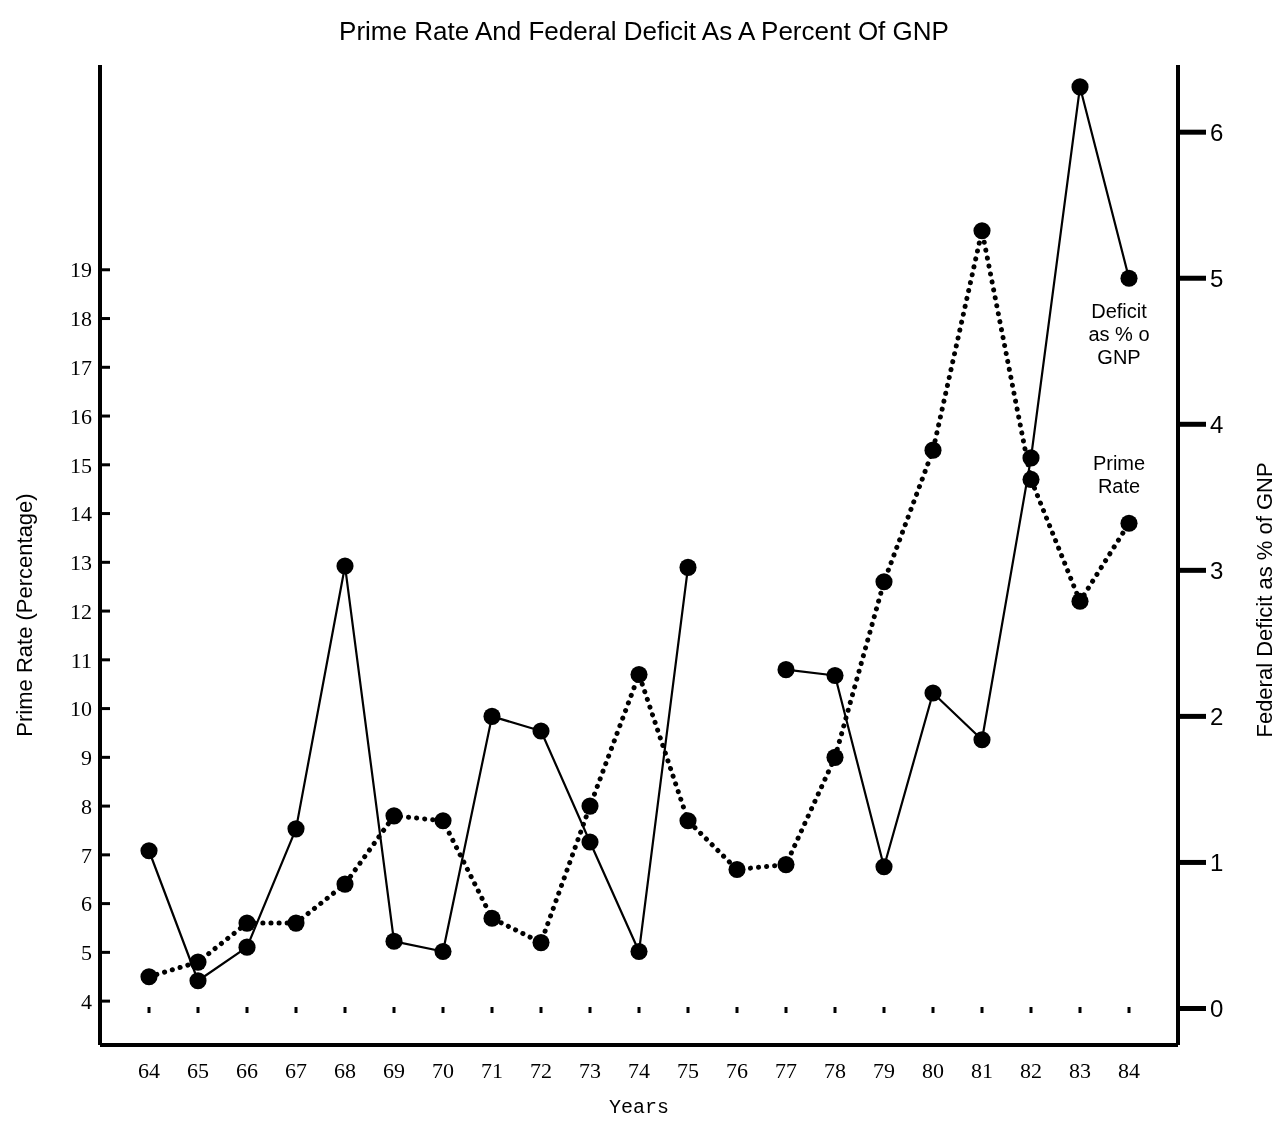 The height and width of the screenshot is (1121, 1288). What do you see at coordinates (86, 953) in the screenshot?
I see `y-tick-label: 5` at bounding box center [86, 953].